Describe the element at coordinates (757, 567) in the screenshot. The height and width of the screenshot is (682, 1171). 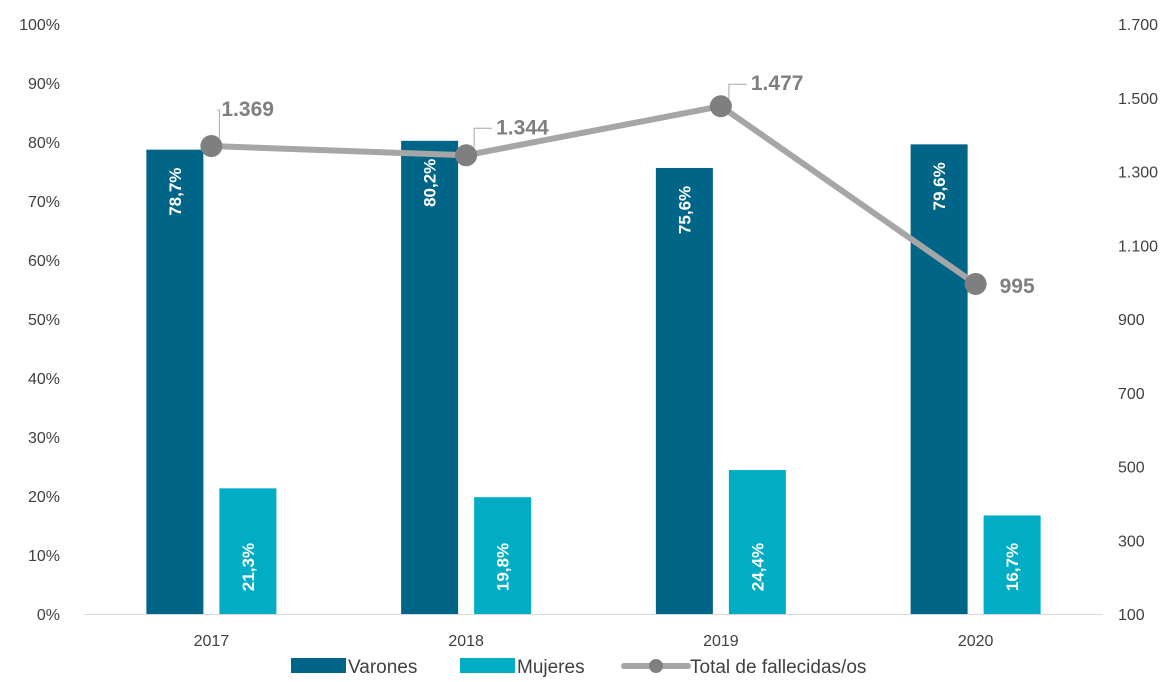
I see `bar-data-label: 24,4%` at that location.